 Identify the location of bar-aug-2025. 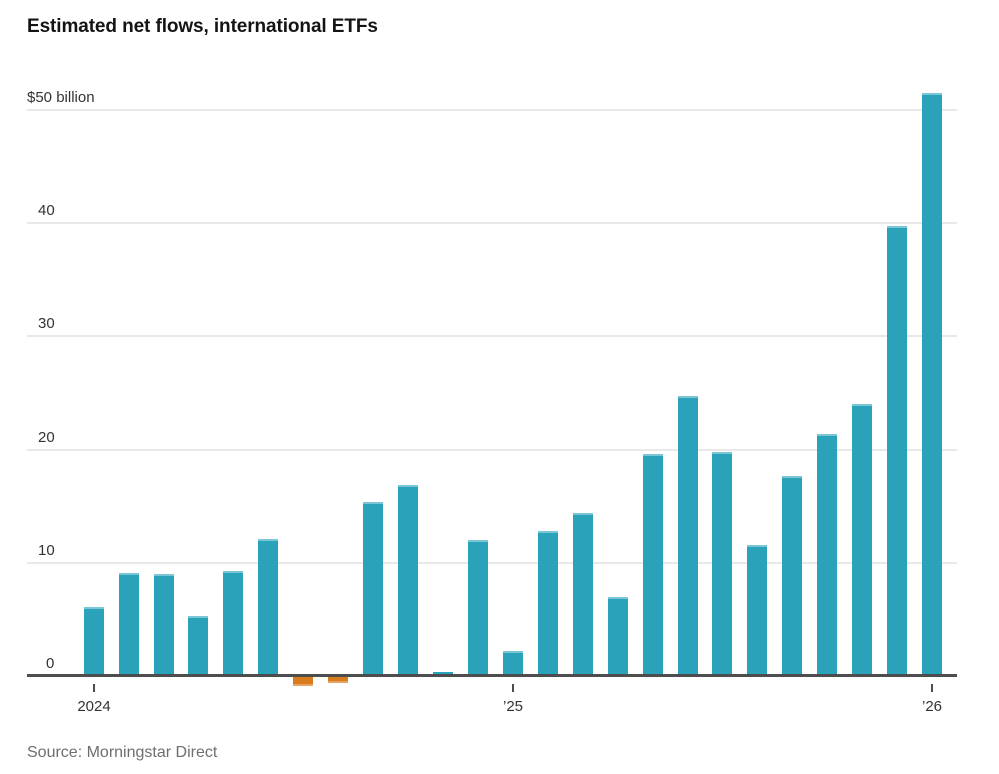
(757, 611).